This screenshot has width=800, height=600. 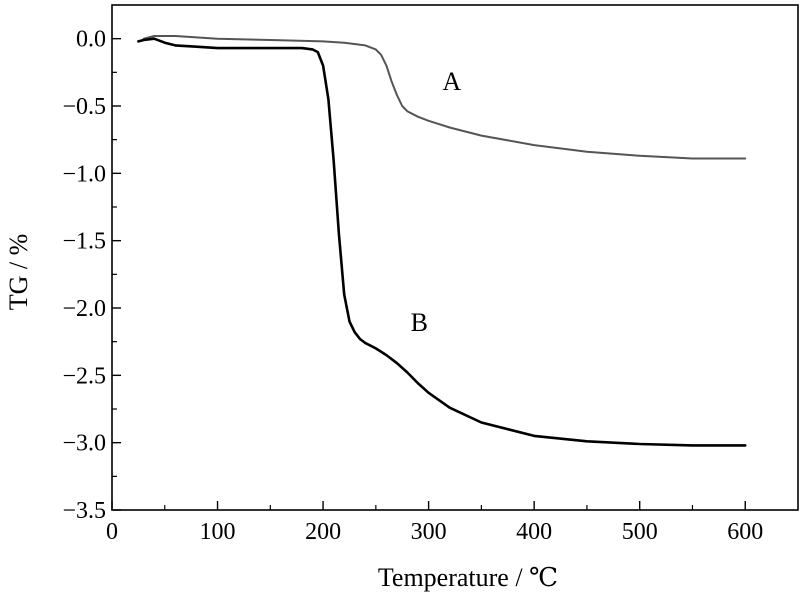 I want to click on series-label-a: A, so click(x=451, y=81).